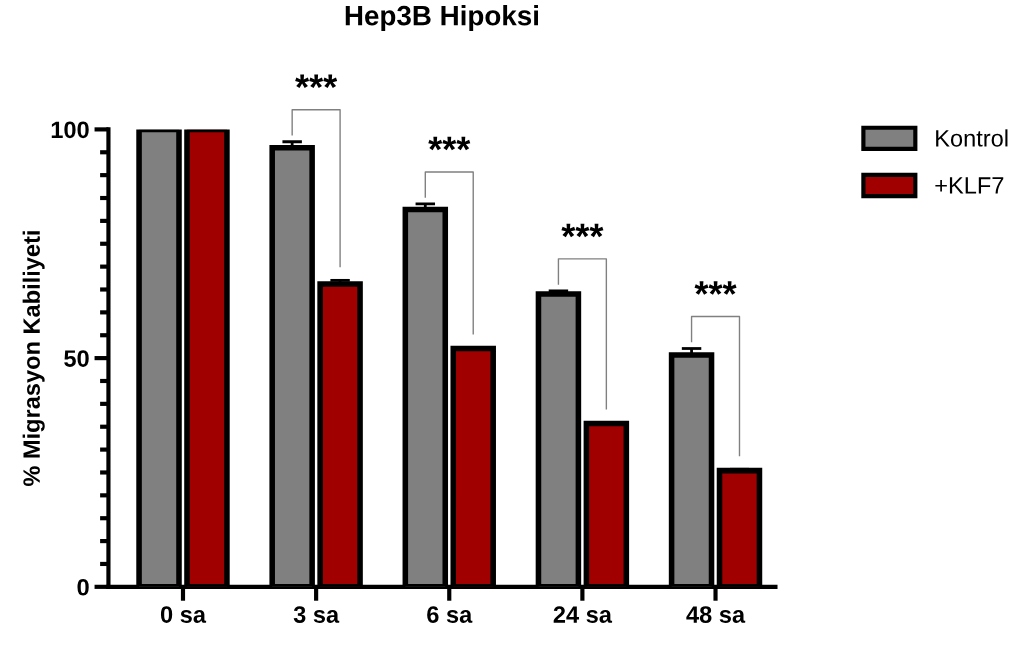 The height and width of the screenshot is (647, 1023). I want to click on x-tick-label: 24 sa, so click(583, 614).